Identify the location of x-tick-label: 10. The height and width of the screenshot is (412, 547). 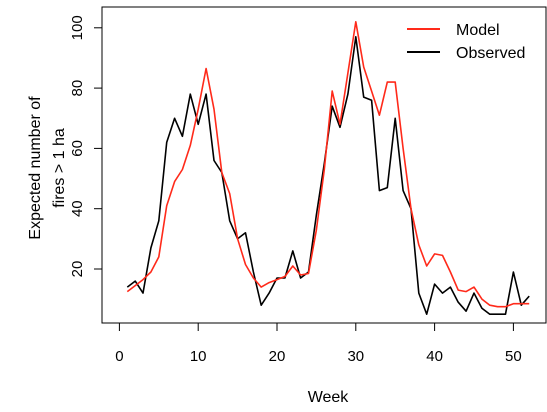
(198, 356).